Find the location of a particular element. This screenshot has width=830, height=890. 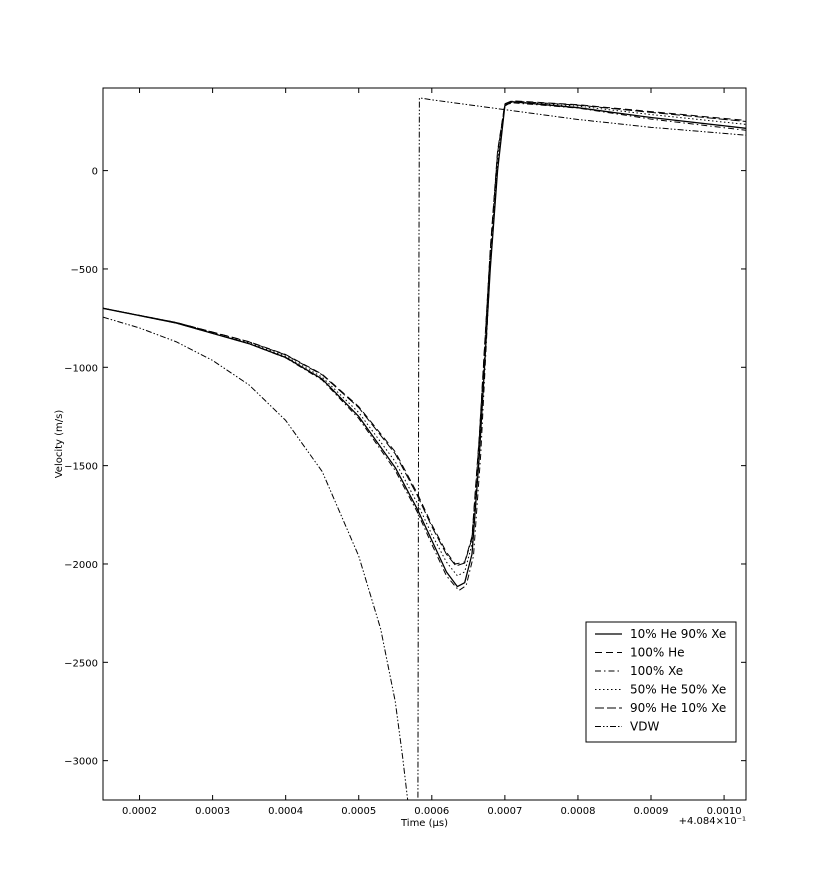

x-axis-label: Time (µs) is located at coordinates (424, 823).